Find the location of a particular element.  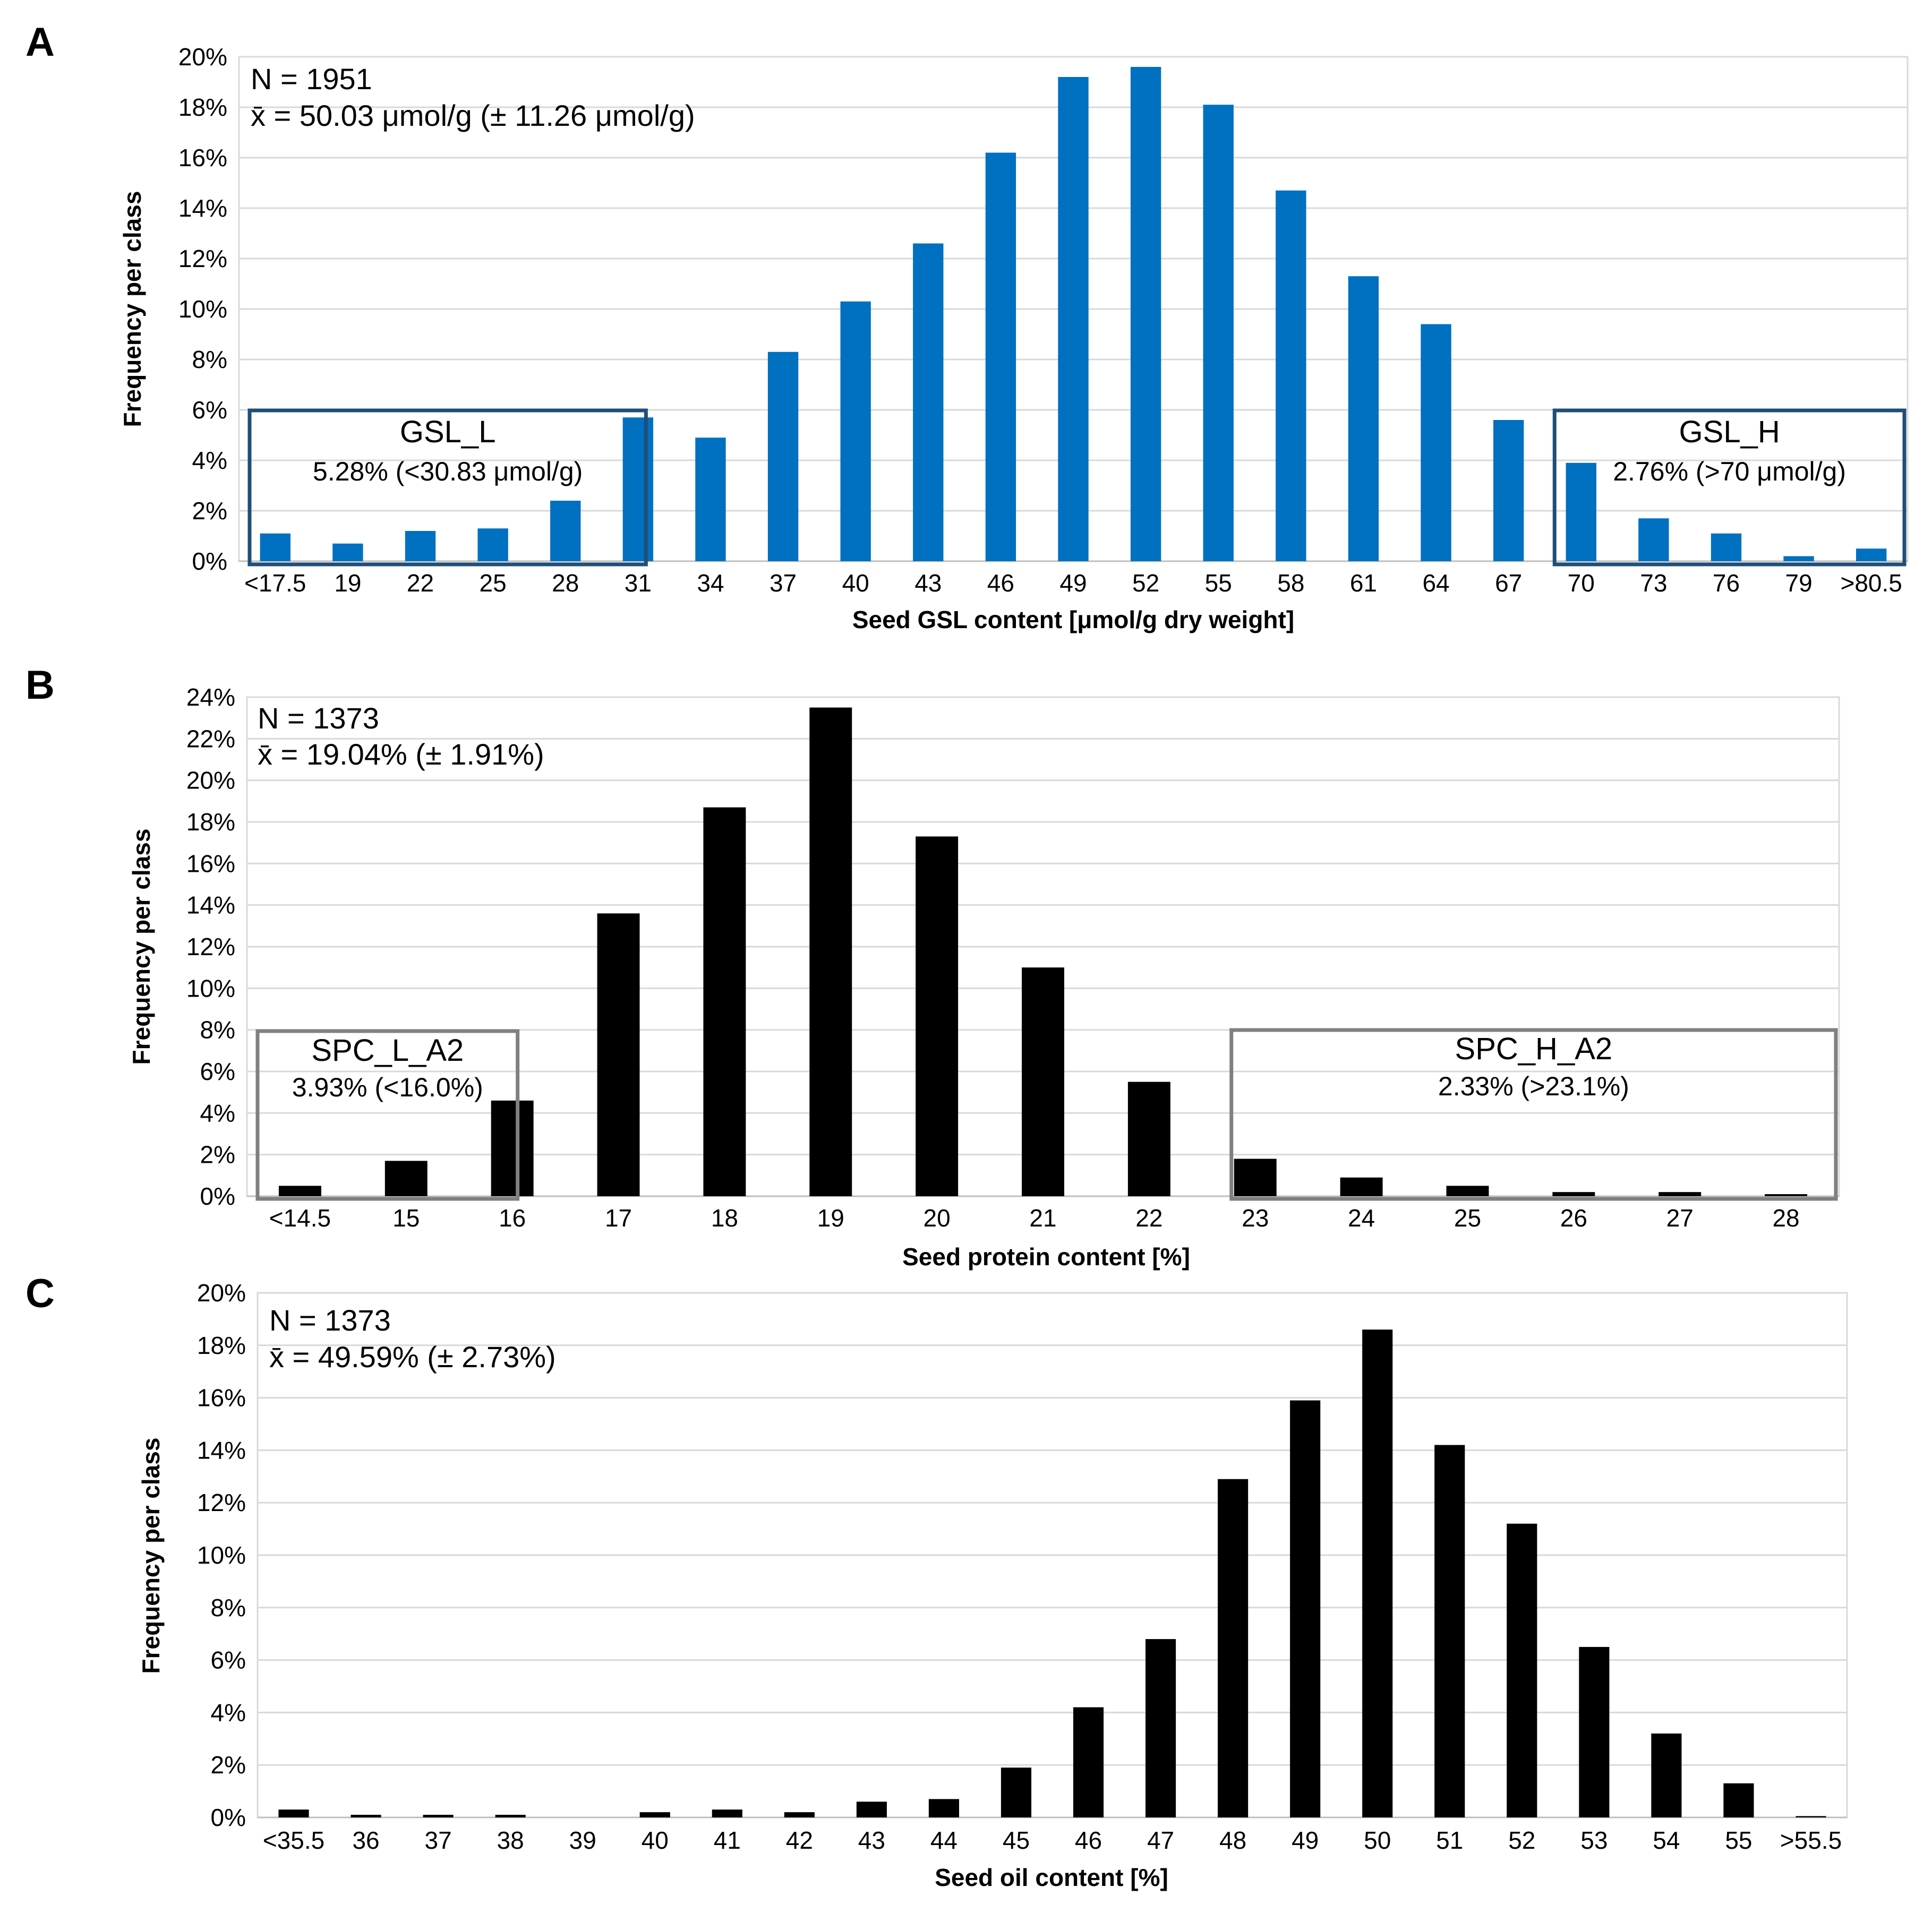

x-tick-label-c: 49 is located at coordinates (1305, 1840).